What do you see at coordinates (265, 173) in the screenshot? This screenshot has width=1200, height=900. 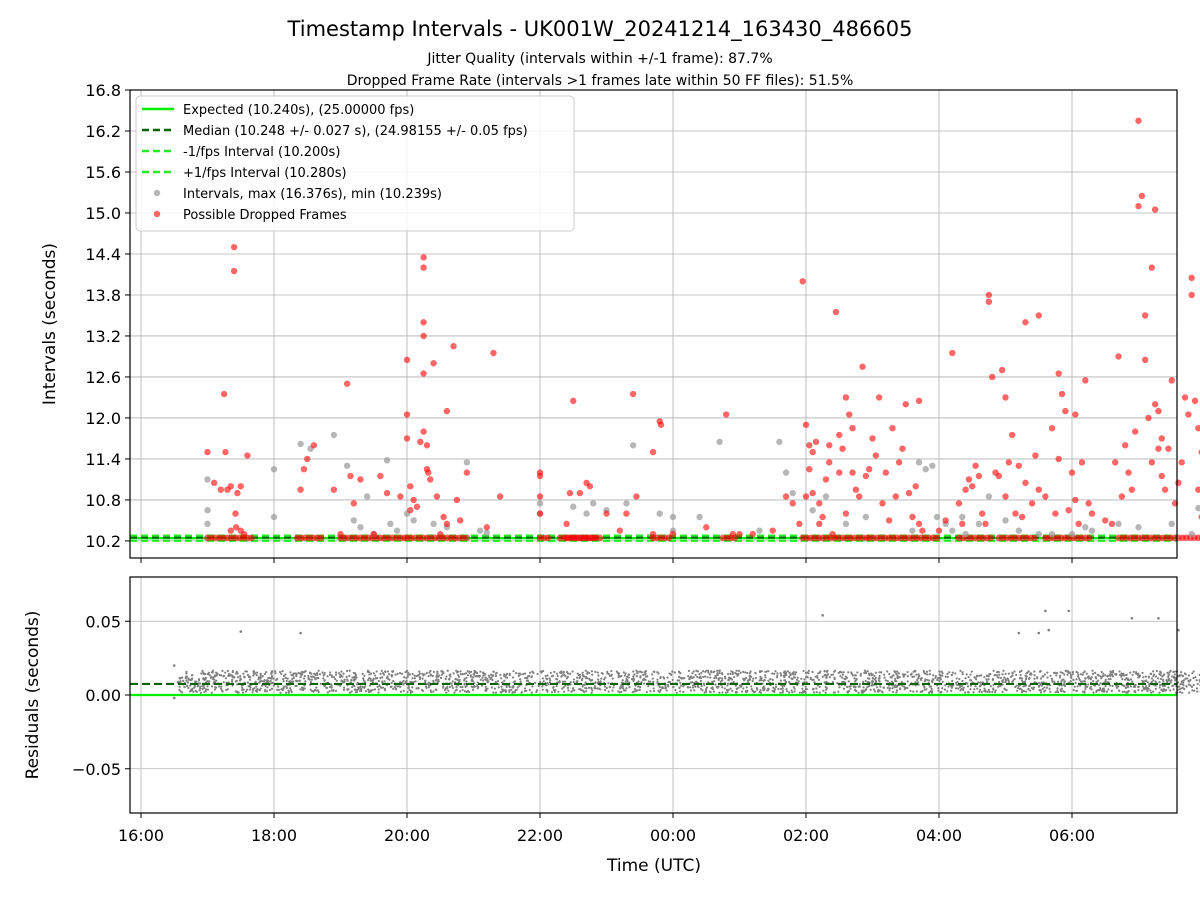 I see `legend-plus-fps: +1/fps Interval (10.280s)` at bounding box center [265, 173].